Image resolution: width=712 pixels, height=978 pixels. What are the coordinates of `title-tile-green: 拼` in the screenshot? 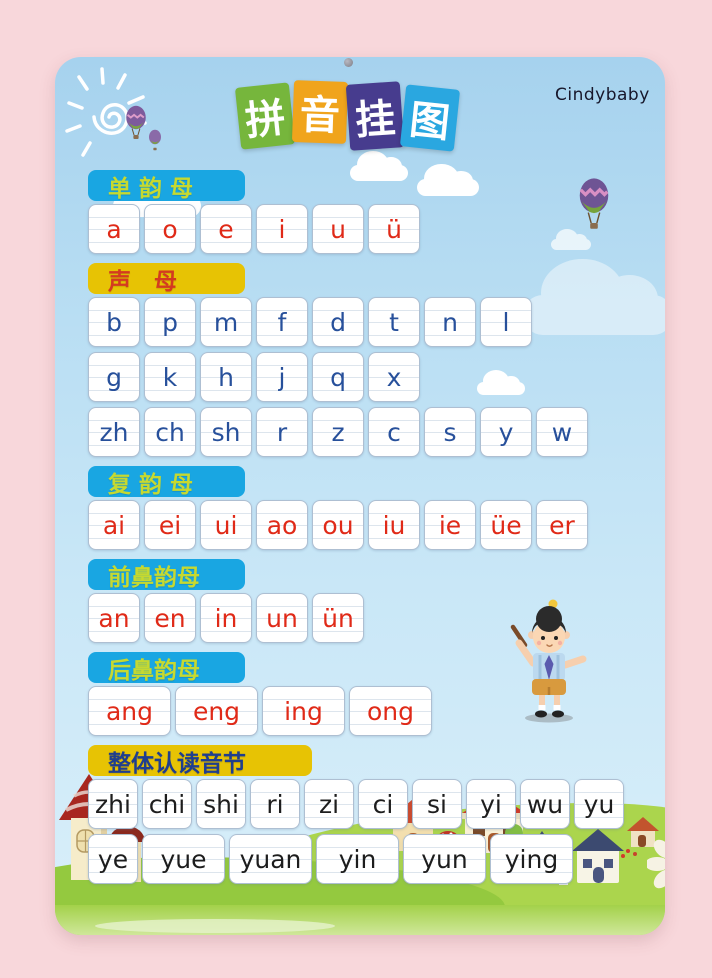 It's located at (265, 116).